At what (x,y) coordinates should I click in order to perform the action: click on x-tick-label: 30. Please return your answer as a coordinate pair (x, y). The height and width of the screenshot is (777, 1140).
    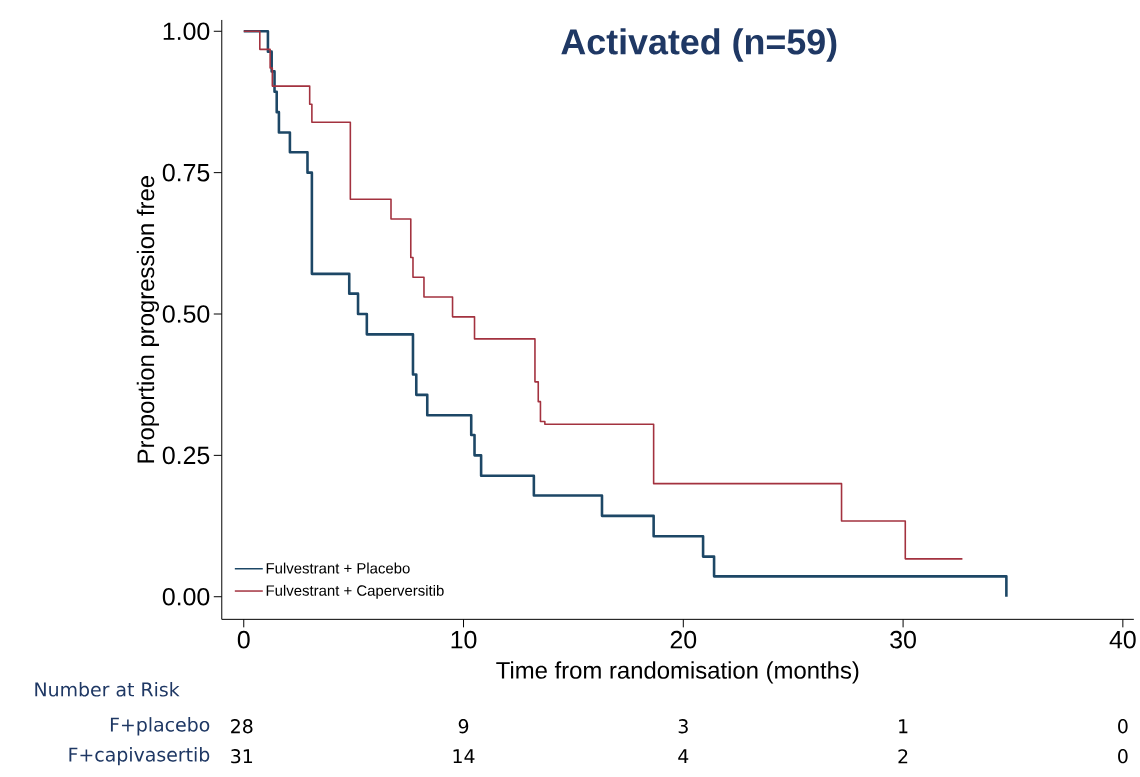
    Looking at the image, I should click on (903, 639).